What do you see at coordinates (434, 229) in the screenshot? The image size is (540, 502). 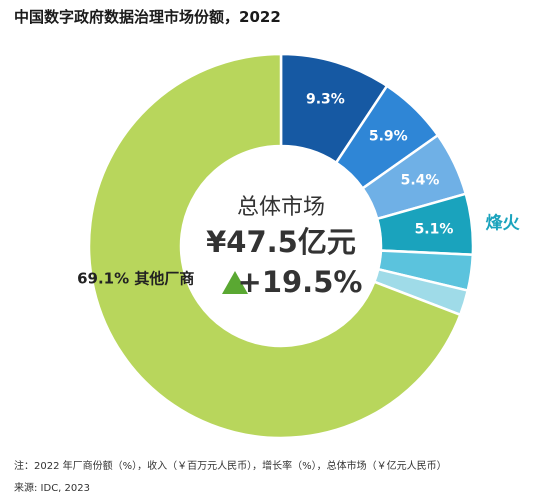 I see `slice-label: 5.1%` at bounding box center [434, 229].